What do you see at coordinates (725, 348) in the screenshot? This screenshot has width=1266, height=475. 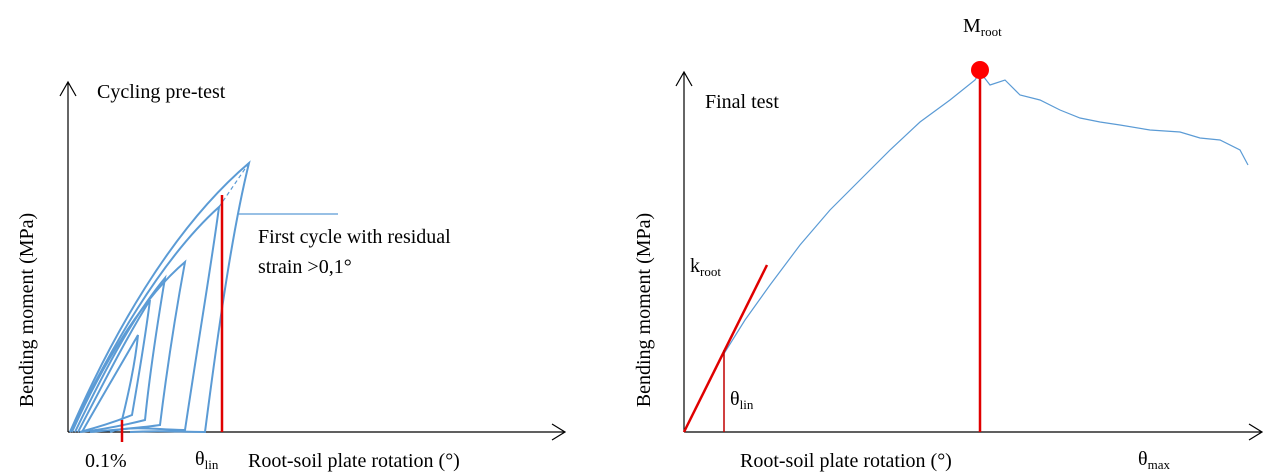 I see `stiffness-line` at bounding box center [725, 348].